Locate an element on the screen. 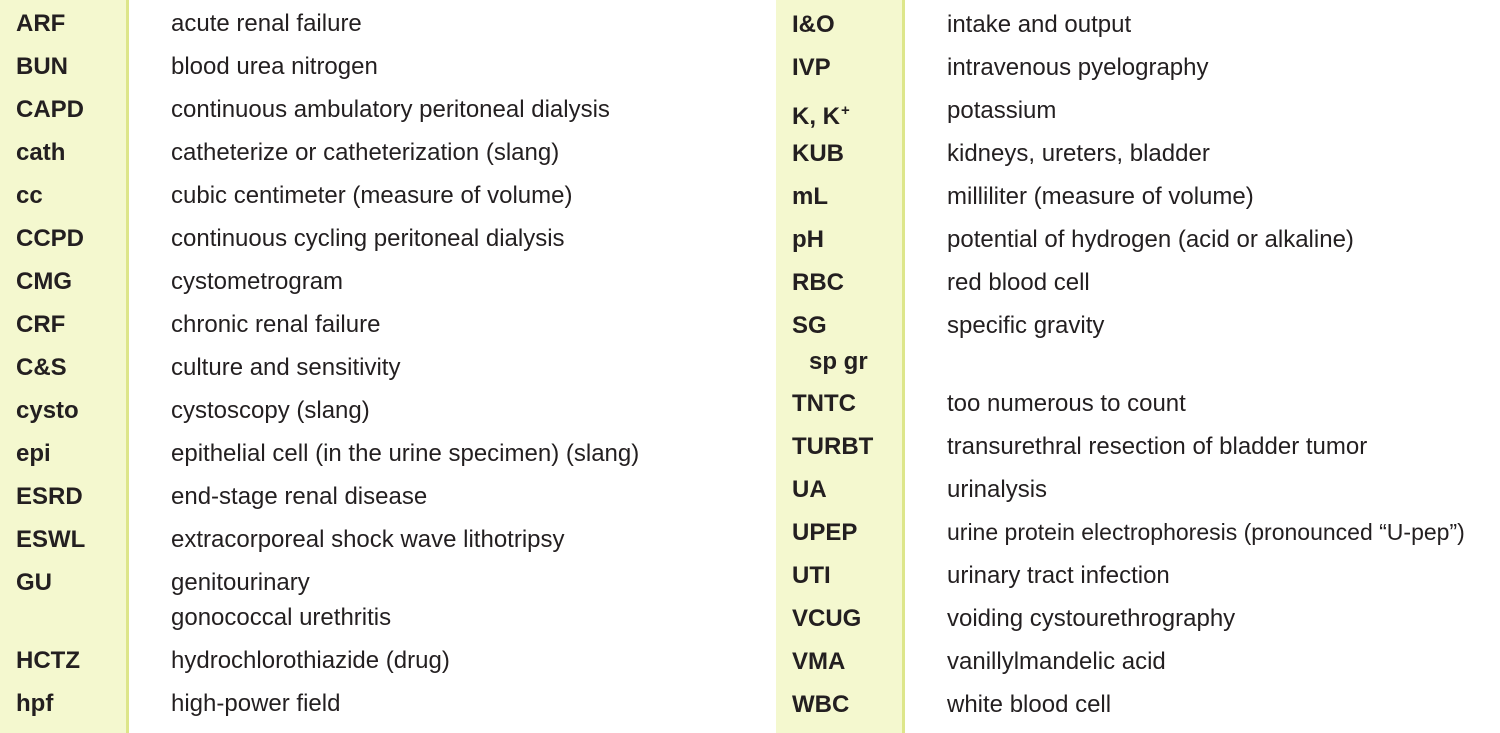 This screenshot has height=733, width=1500. abbreviation: mL is located at coordinates (810, 196).